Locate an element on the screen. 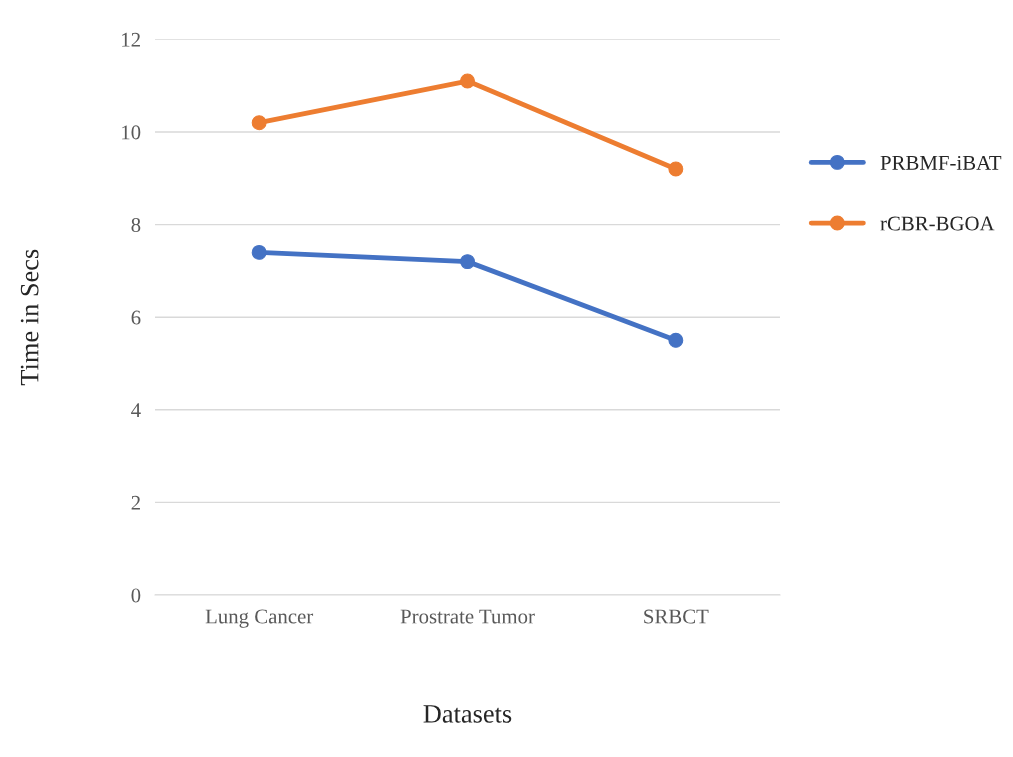 Image resolution: width=1013 pixels, height=757 pixels. y-tick-label: 4 is located at coordinates (136, 410).